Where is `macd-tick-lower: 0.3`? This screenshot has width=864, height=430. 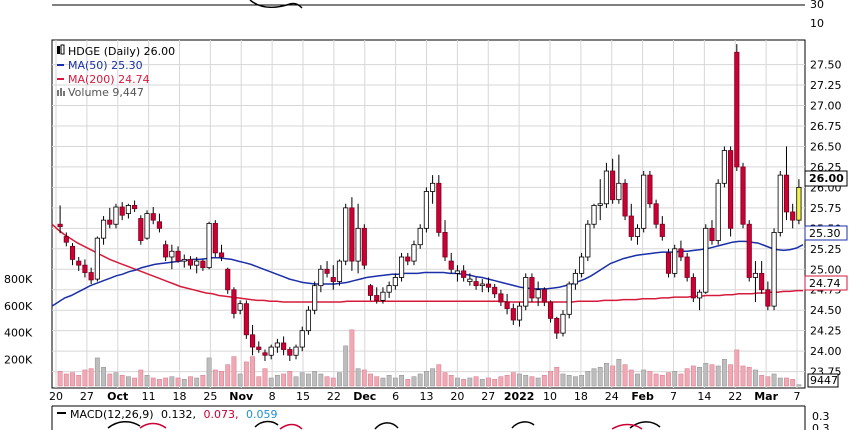 macd-tick-lower: 0.3 is located at coordinates (821, 426).